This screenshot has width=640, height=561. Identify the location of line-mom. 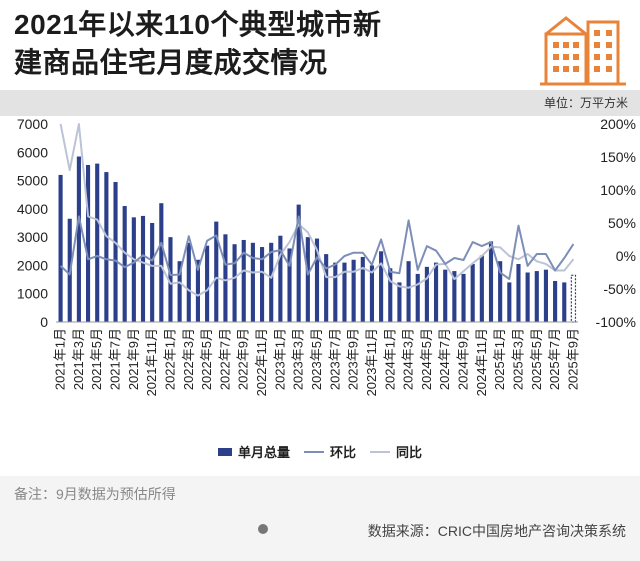
(317, 248).